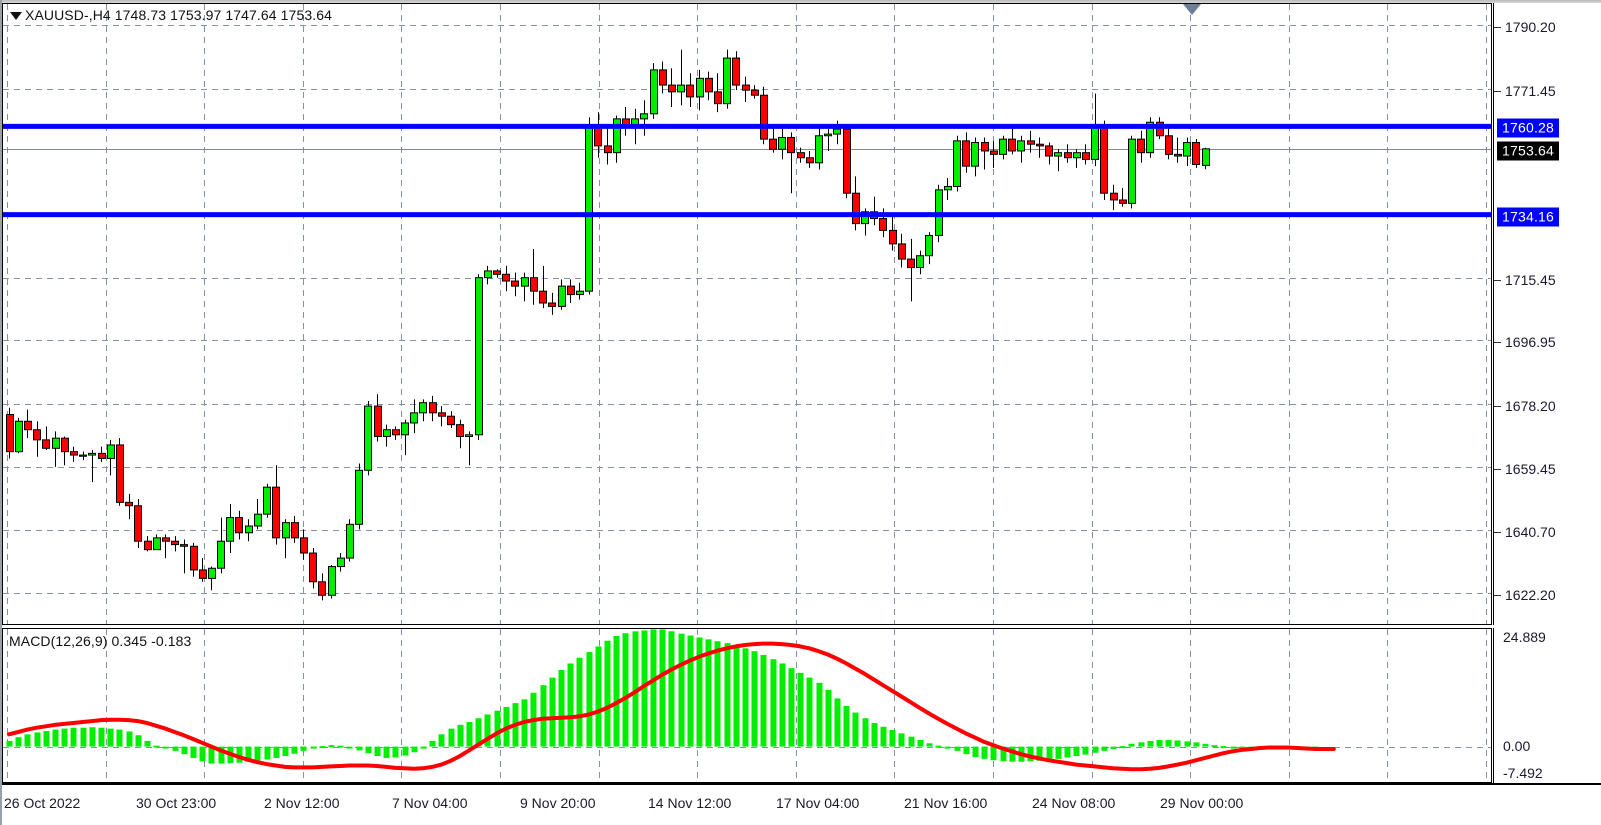 Image resolution: width=1601 pixels, height=825 pixels. What do you see at coordinates (946, 803) in the screenshot?
I see `time-axis-label: 21 Nov 16:00` at bounding box center [946, 803].